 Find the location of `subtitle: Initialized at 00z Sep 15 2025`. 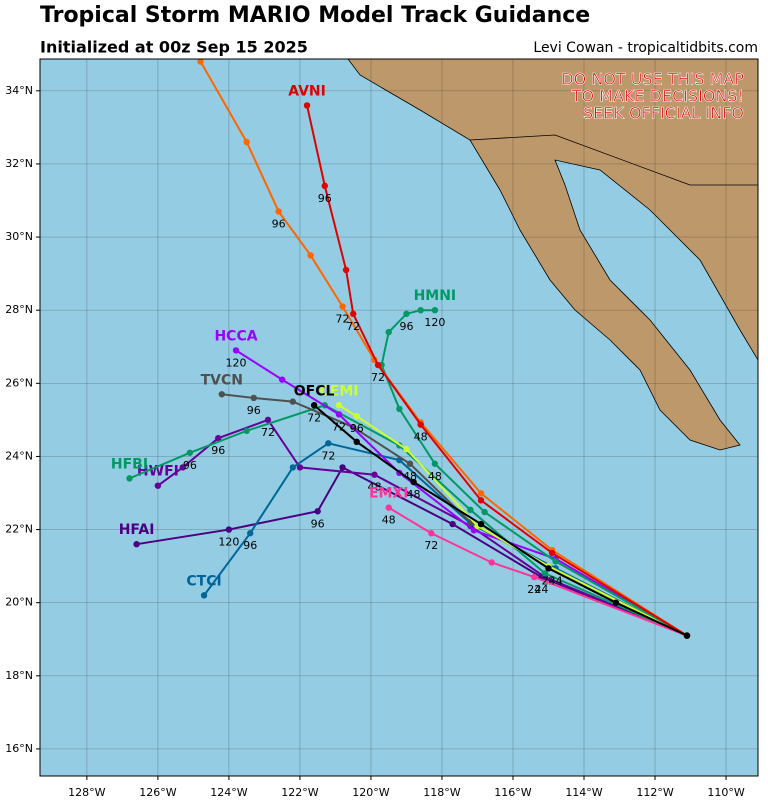

subtitle: Initialized at 00z Sep 15 2025 is located at coordinates (174, 47).